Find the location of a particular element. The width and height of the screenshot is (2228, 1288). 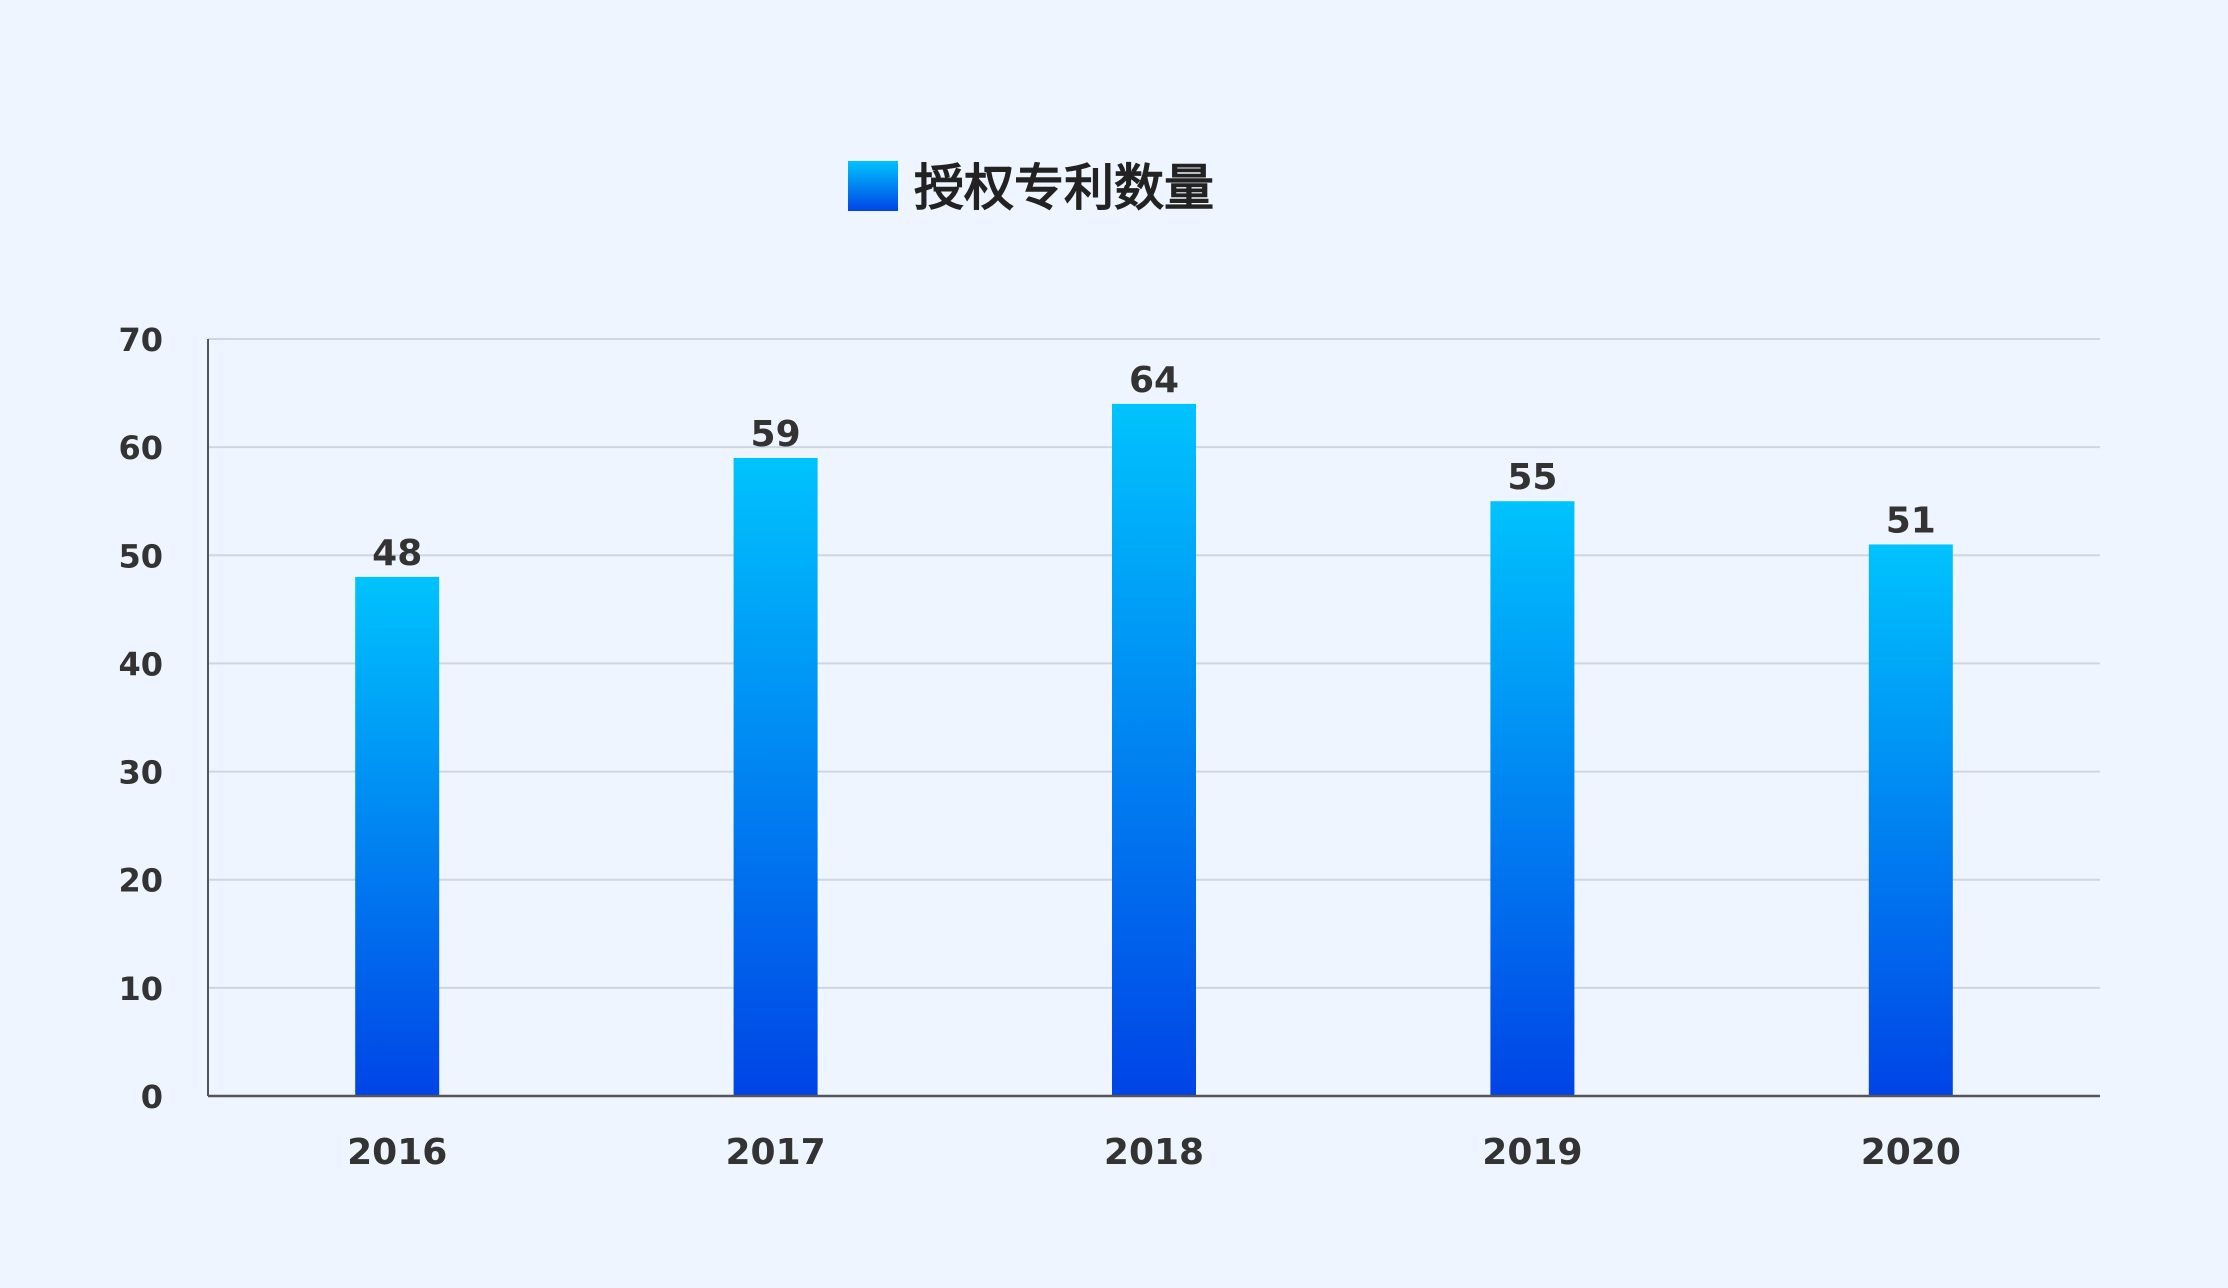

y-tick-label: 30 is located at coordinates (140, 773).